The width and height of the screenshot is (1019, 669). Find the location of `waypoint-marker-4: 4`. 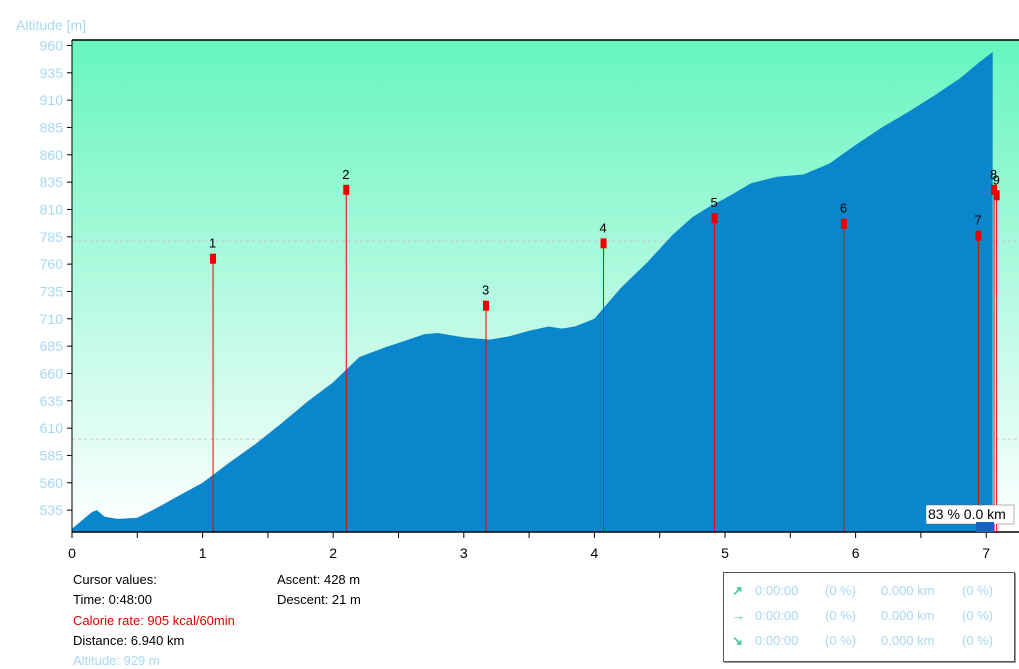

waypoint-marker-4: 4 is located at coordinates (603, 376).